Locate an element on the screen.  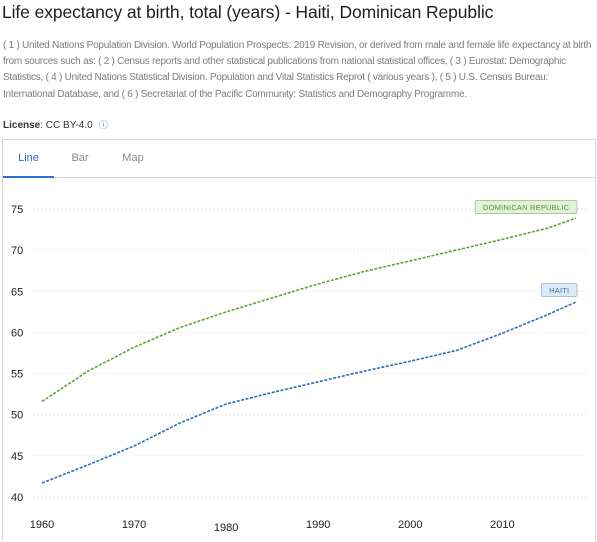
y-tick-label-40: 40 is located at coordinates (17, 498).